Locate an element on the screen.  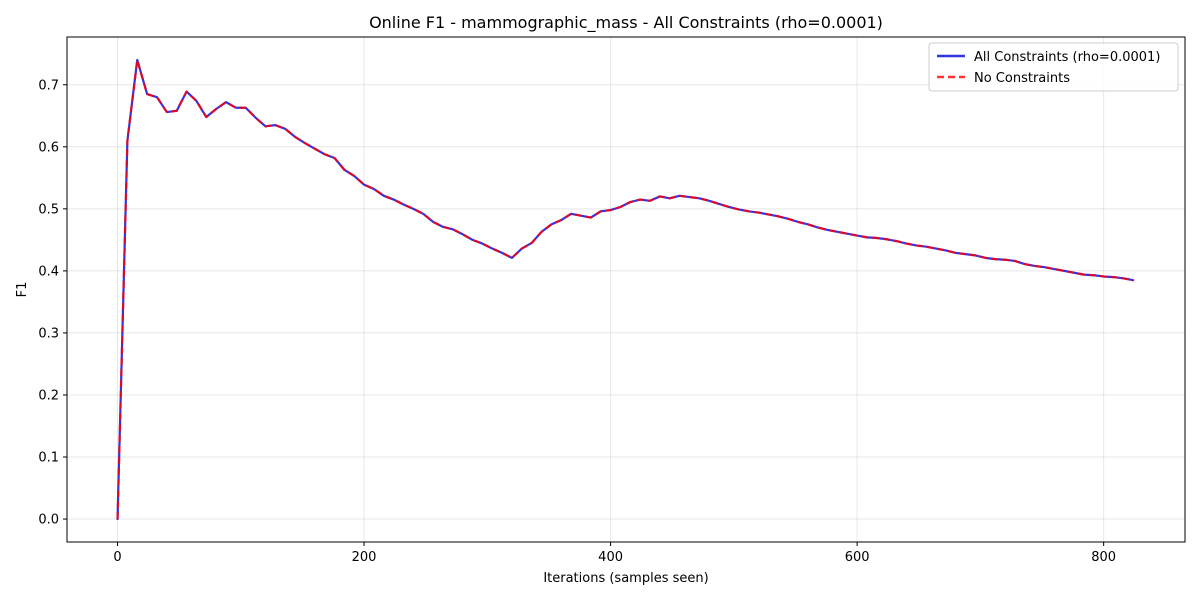
y-axis-ticks: 0.0 0.1 0.2 0.3 0.4 0.5 0.6 0.7 is located at coordinates (52, 303).